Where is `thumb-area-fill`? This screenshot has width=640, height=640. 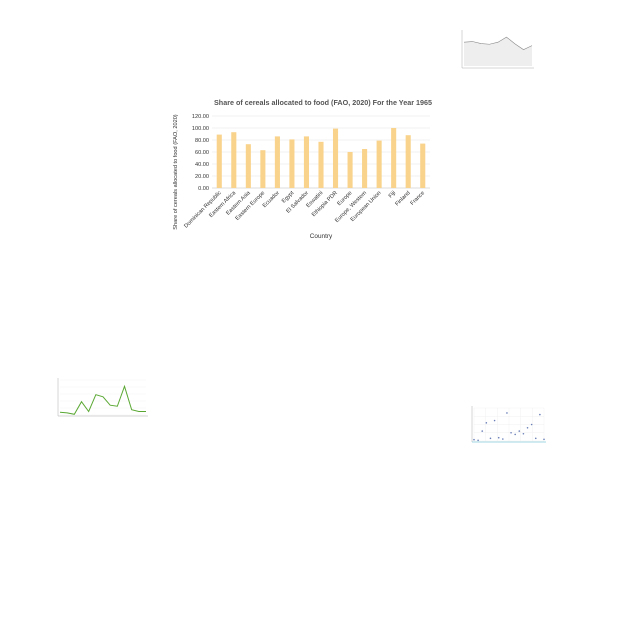 thumb-area-fill is located at coordinates (498, 51).